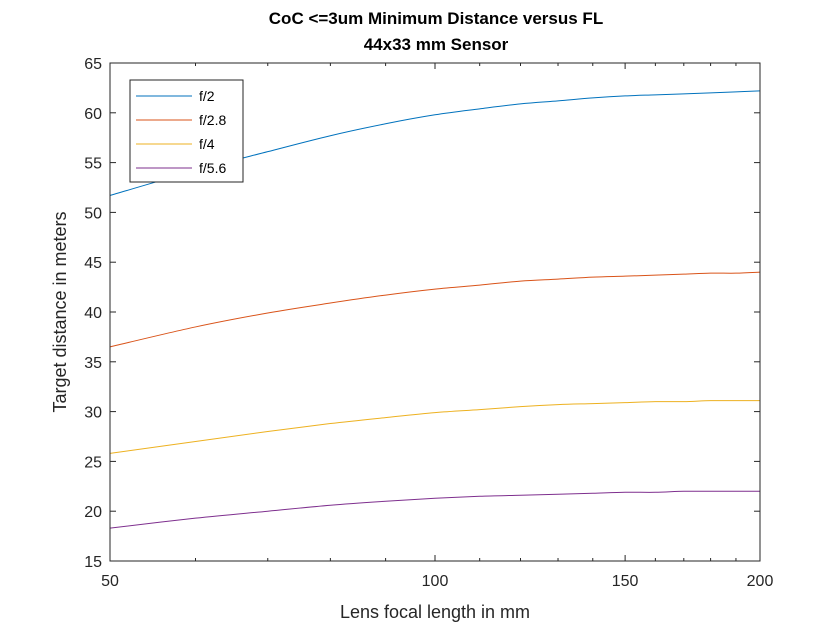 The image size is (840, 630). Describe the element at coordinates (110, 581) in the screenshot. I see `x-tick-label: 50` at that location.